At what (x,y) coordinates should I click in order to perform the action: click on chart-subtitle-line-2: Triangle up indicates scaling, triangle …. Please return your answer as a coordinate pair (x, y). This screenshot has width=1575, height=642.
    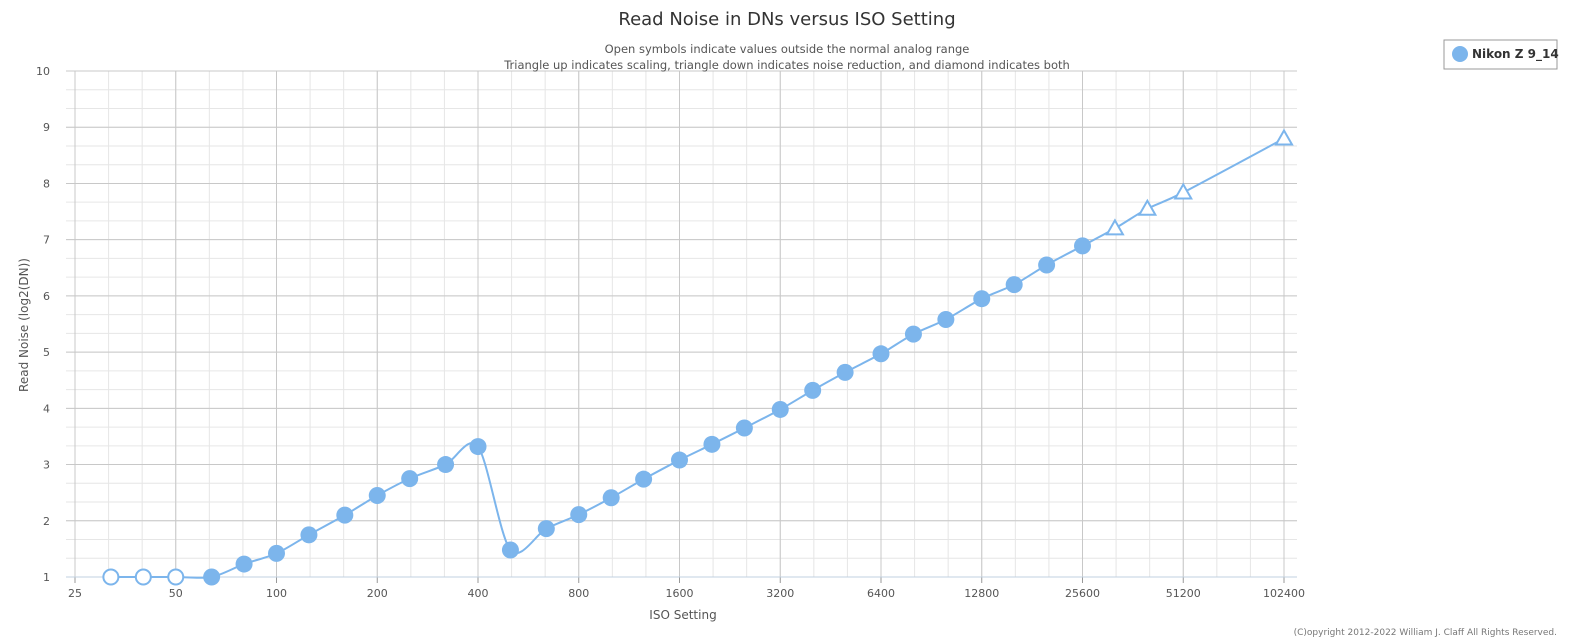
    Looking at the image, I should click on (786, 65).